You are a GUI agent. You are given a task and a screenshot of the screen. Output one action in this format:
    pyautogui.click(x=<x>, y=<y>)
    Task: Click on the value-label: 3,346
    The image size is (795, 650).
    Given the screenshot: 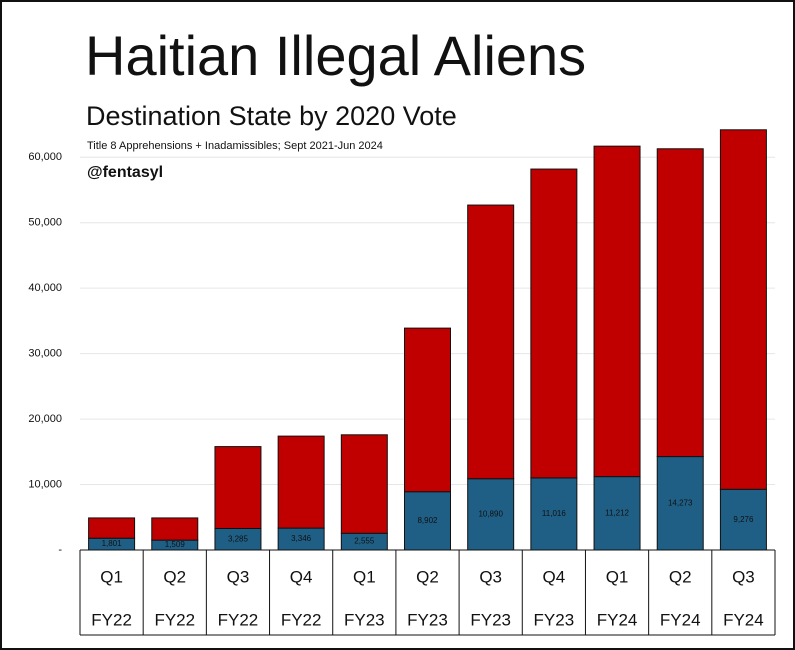 What is the action you would take?
    pyautogui.click(x=301, y=538)
    